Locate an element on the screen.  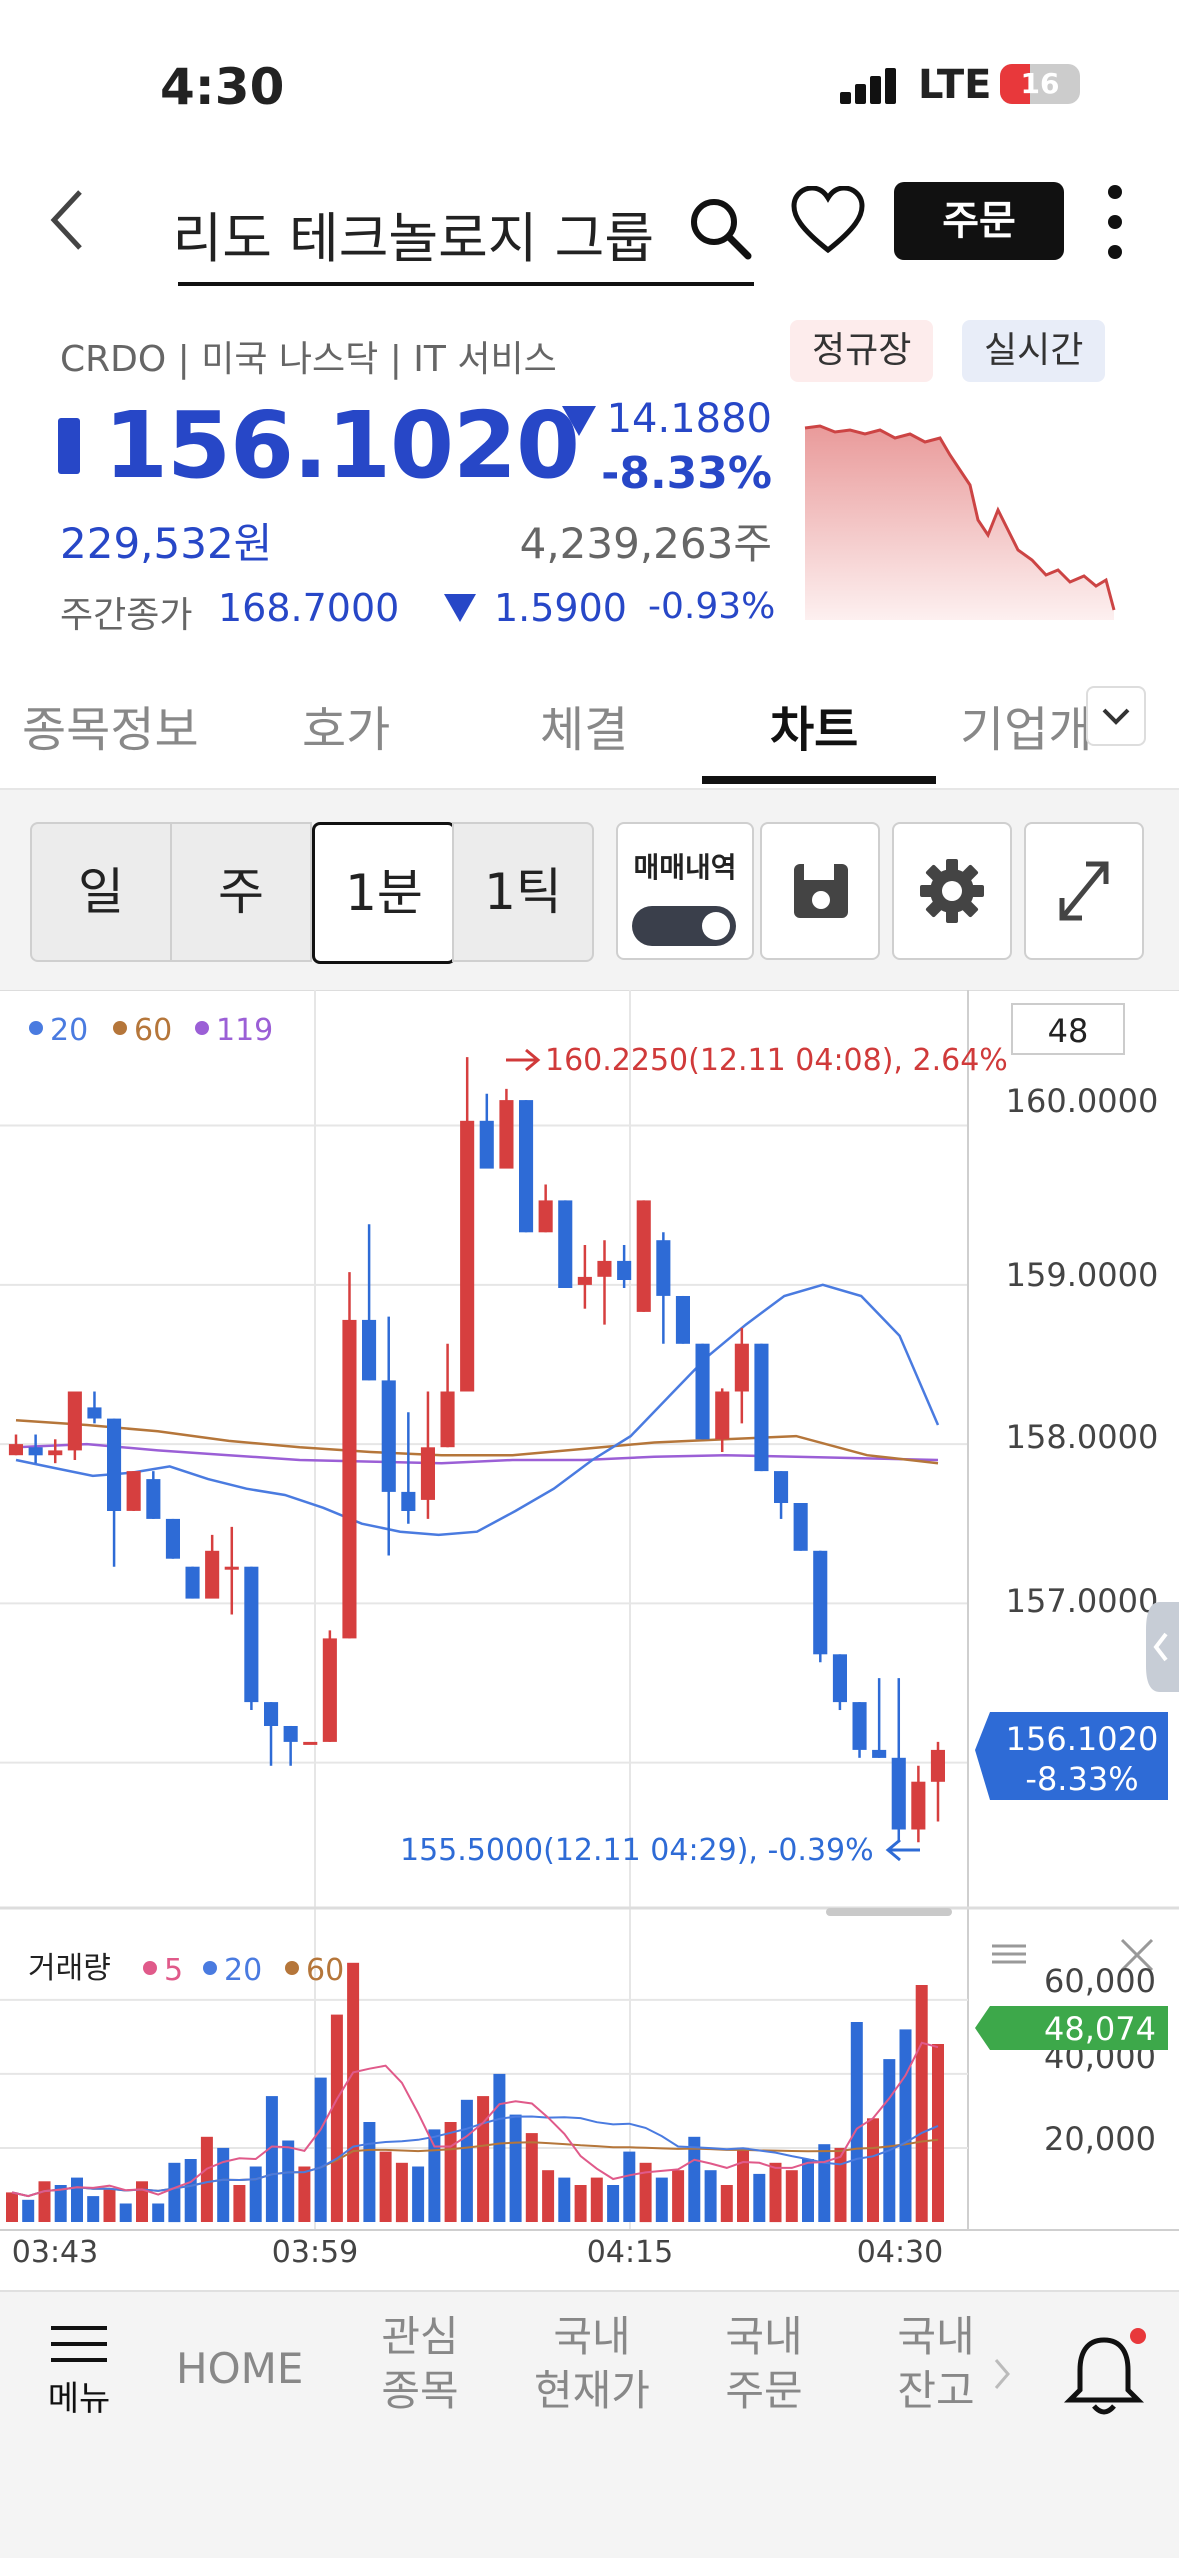
nav-menu: 메뉴 is located at coordinates (79, 2370).